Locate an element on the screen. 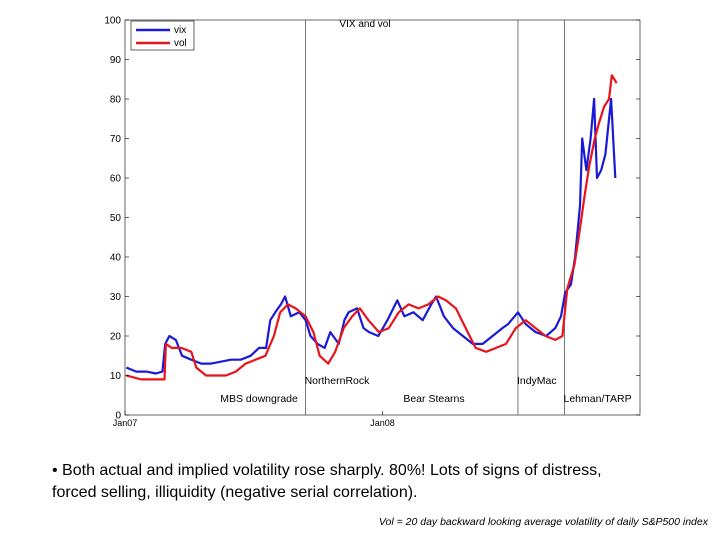 This screenshot has height=540, width=720. legend-box is located at coordinates (162, 35).